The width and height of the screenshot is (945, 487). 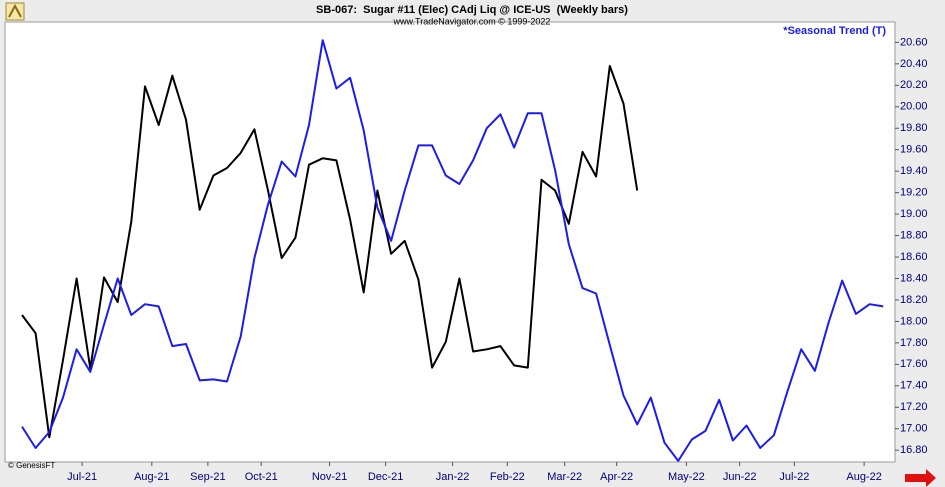 I want to click on x-tick-label: Dec-21, so click(x=385, y=477).